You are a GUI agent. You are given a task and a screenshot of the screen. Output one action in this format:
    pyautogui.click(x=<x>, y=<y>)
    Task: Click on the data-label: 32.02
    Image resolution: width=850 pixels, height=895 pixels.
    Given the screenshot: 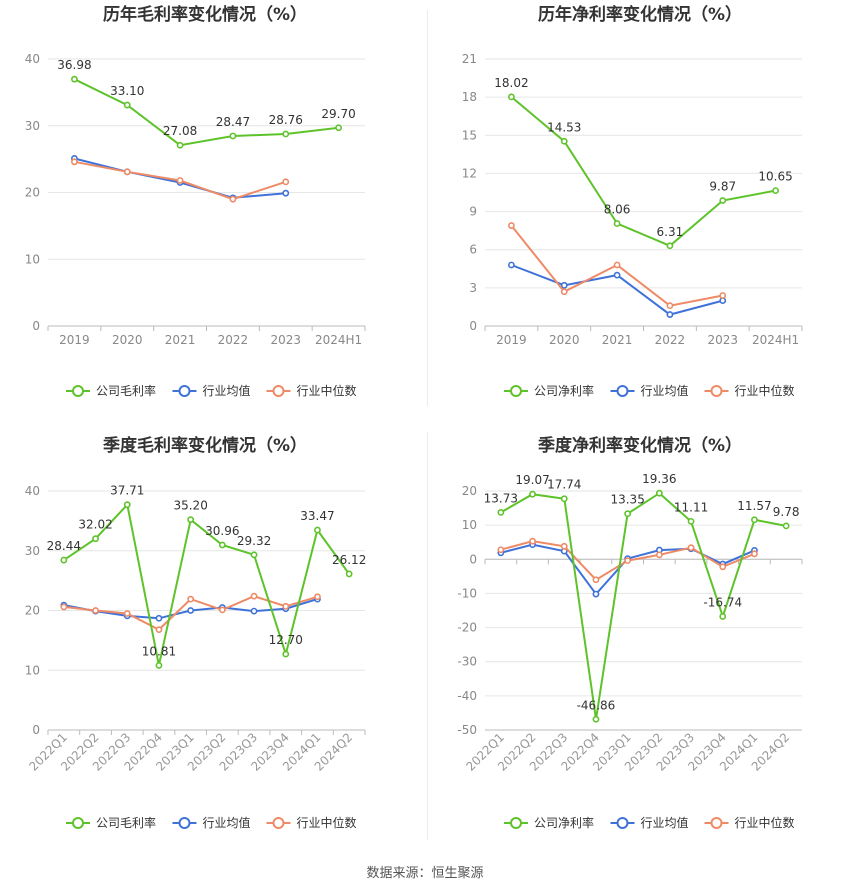 What is the action you would take?
    pyautogui.click(x=95, y=525)
    